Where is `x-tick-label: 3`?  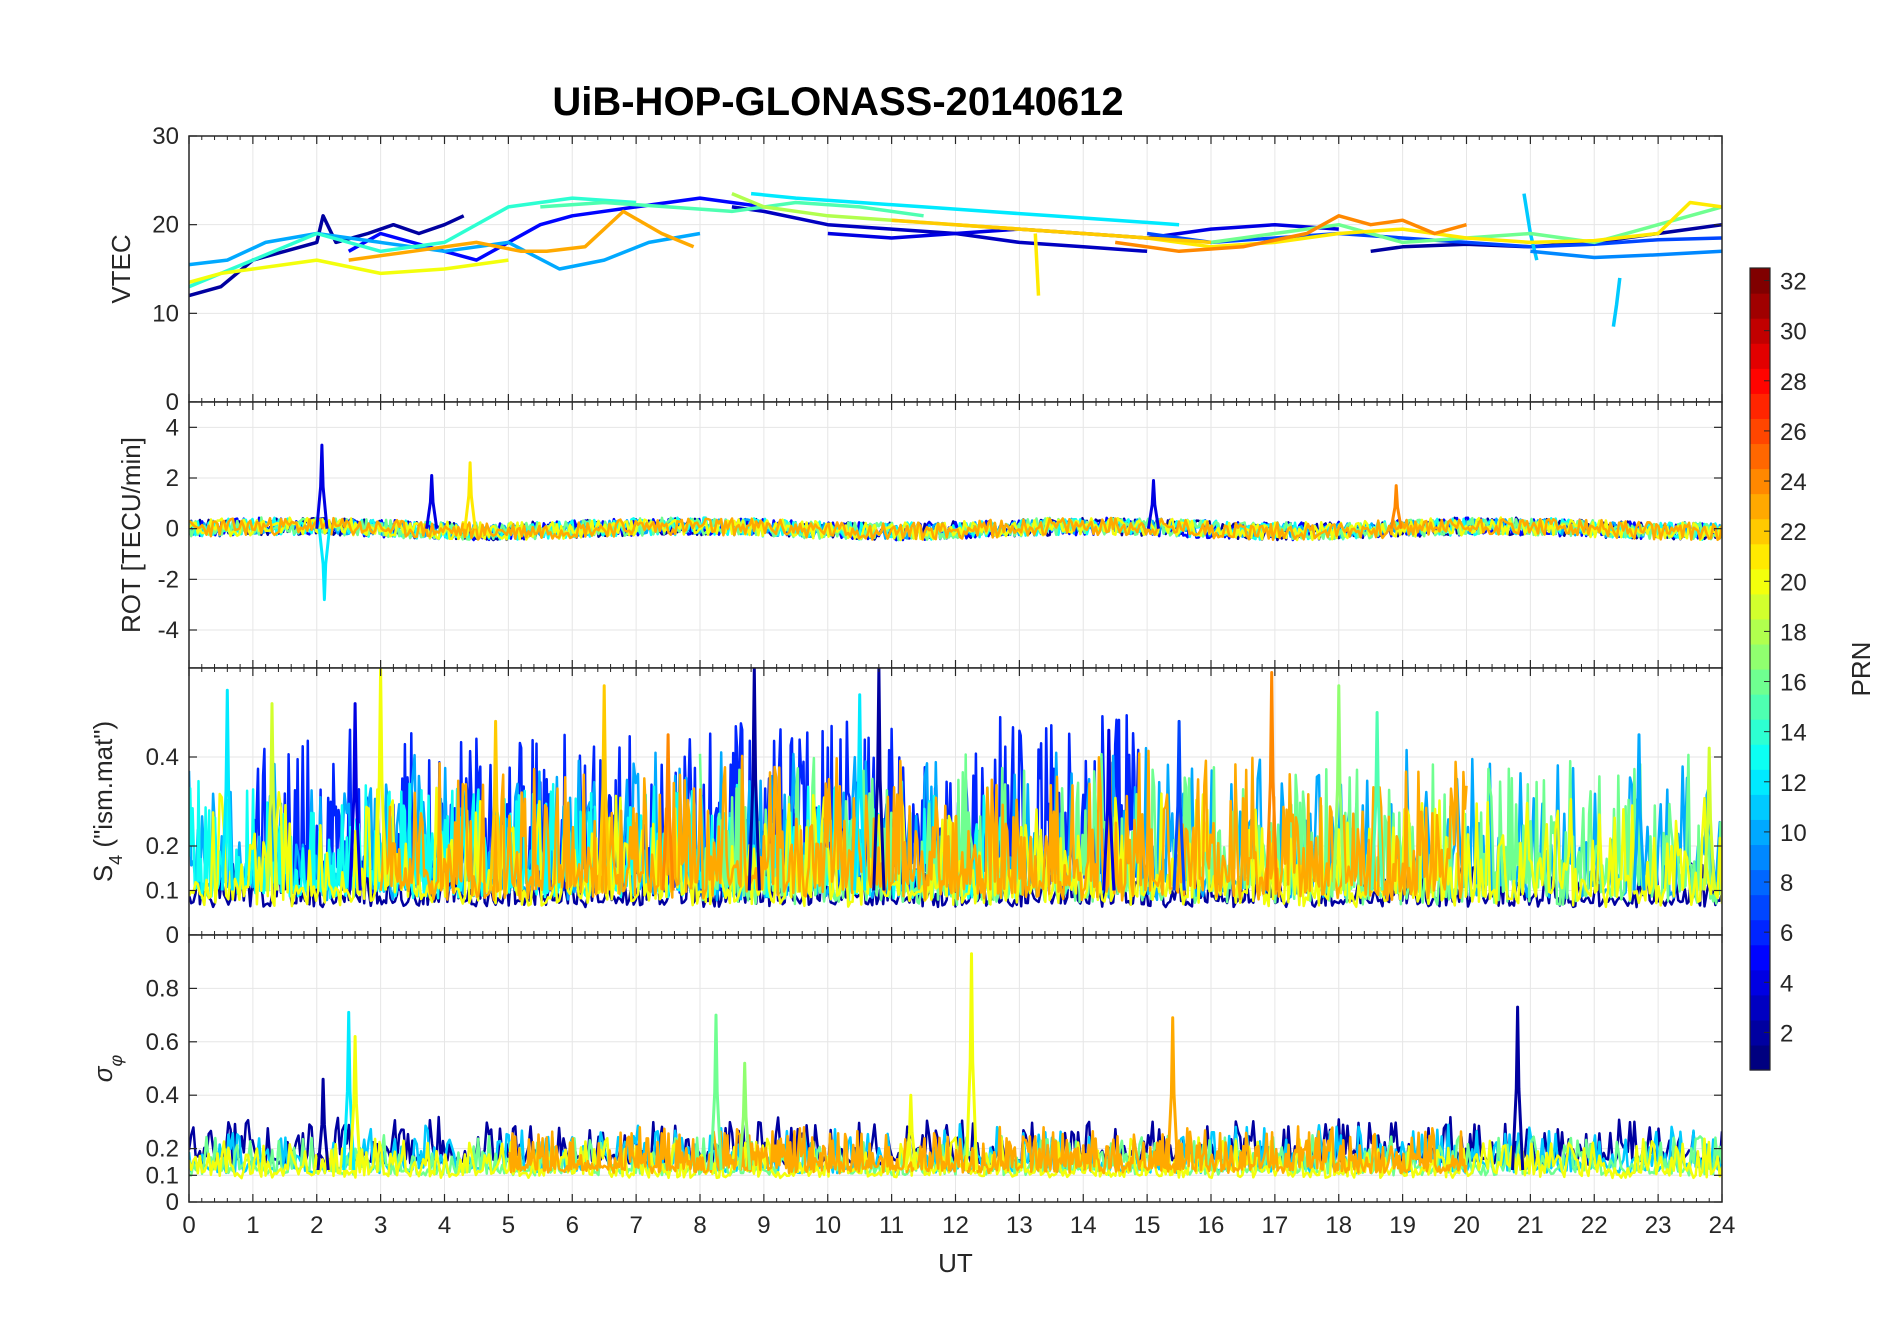 x-tick-label: 3 is located at coordinates (380, 1225).